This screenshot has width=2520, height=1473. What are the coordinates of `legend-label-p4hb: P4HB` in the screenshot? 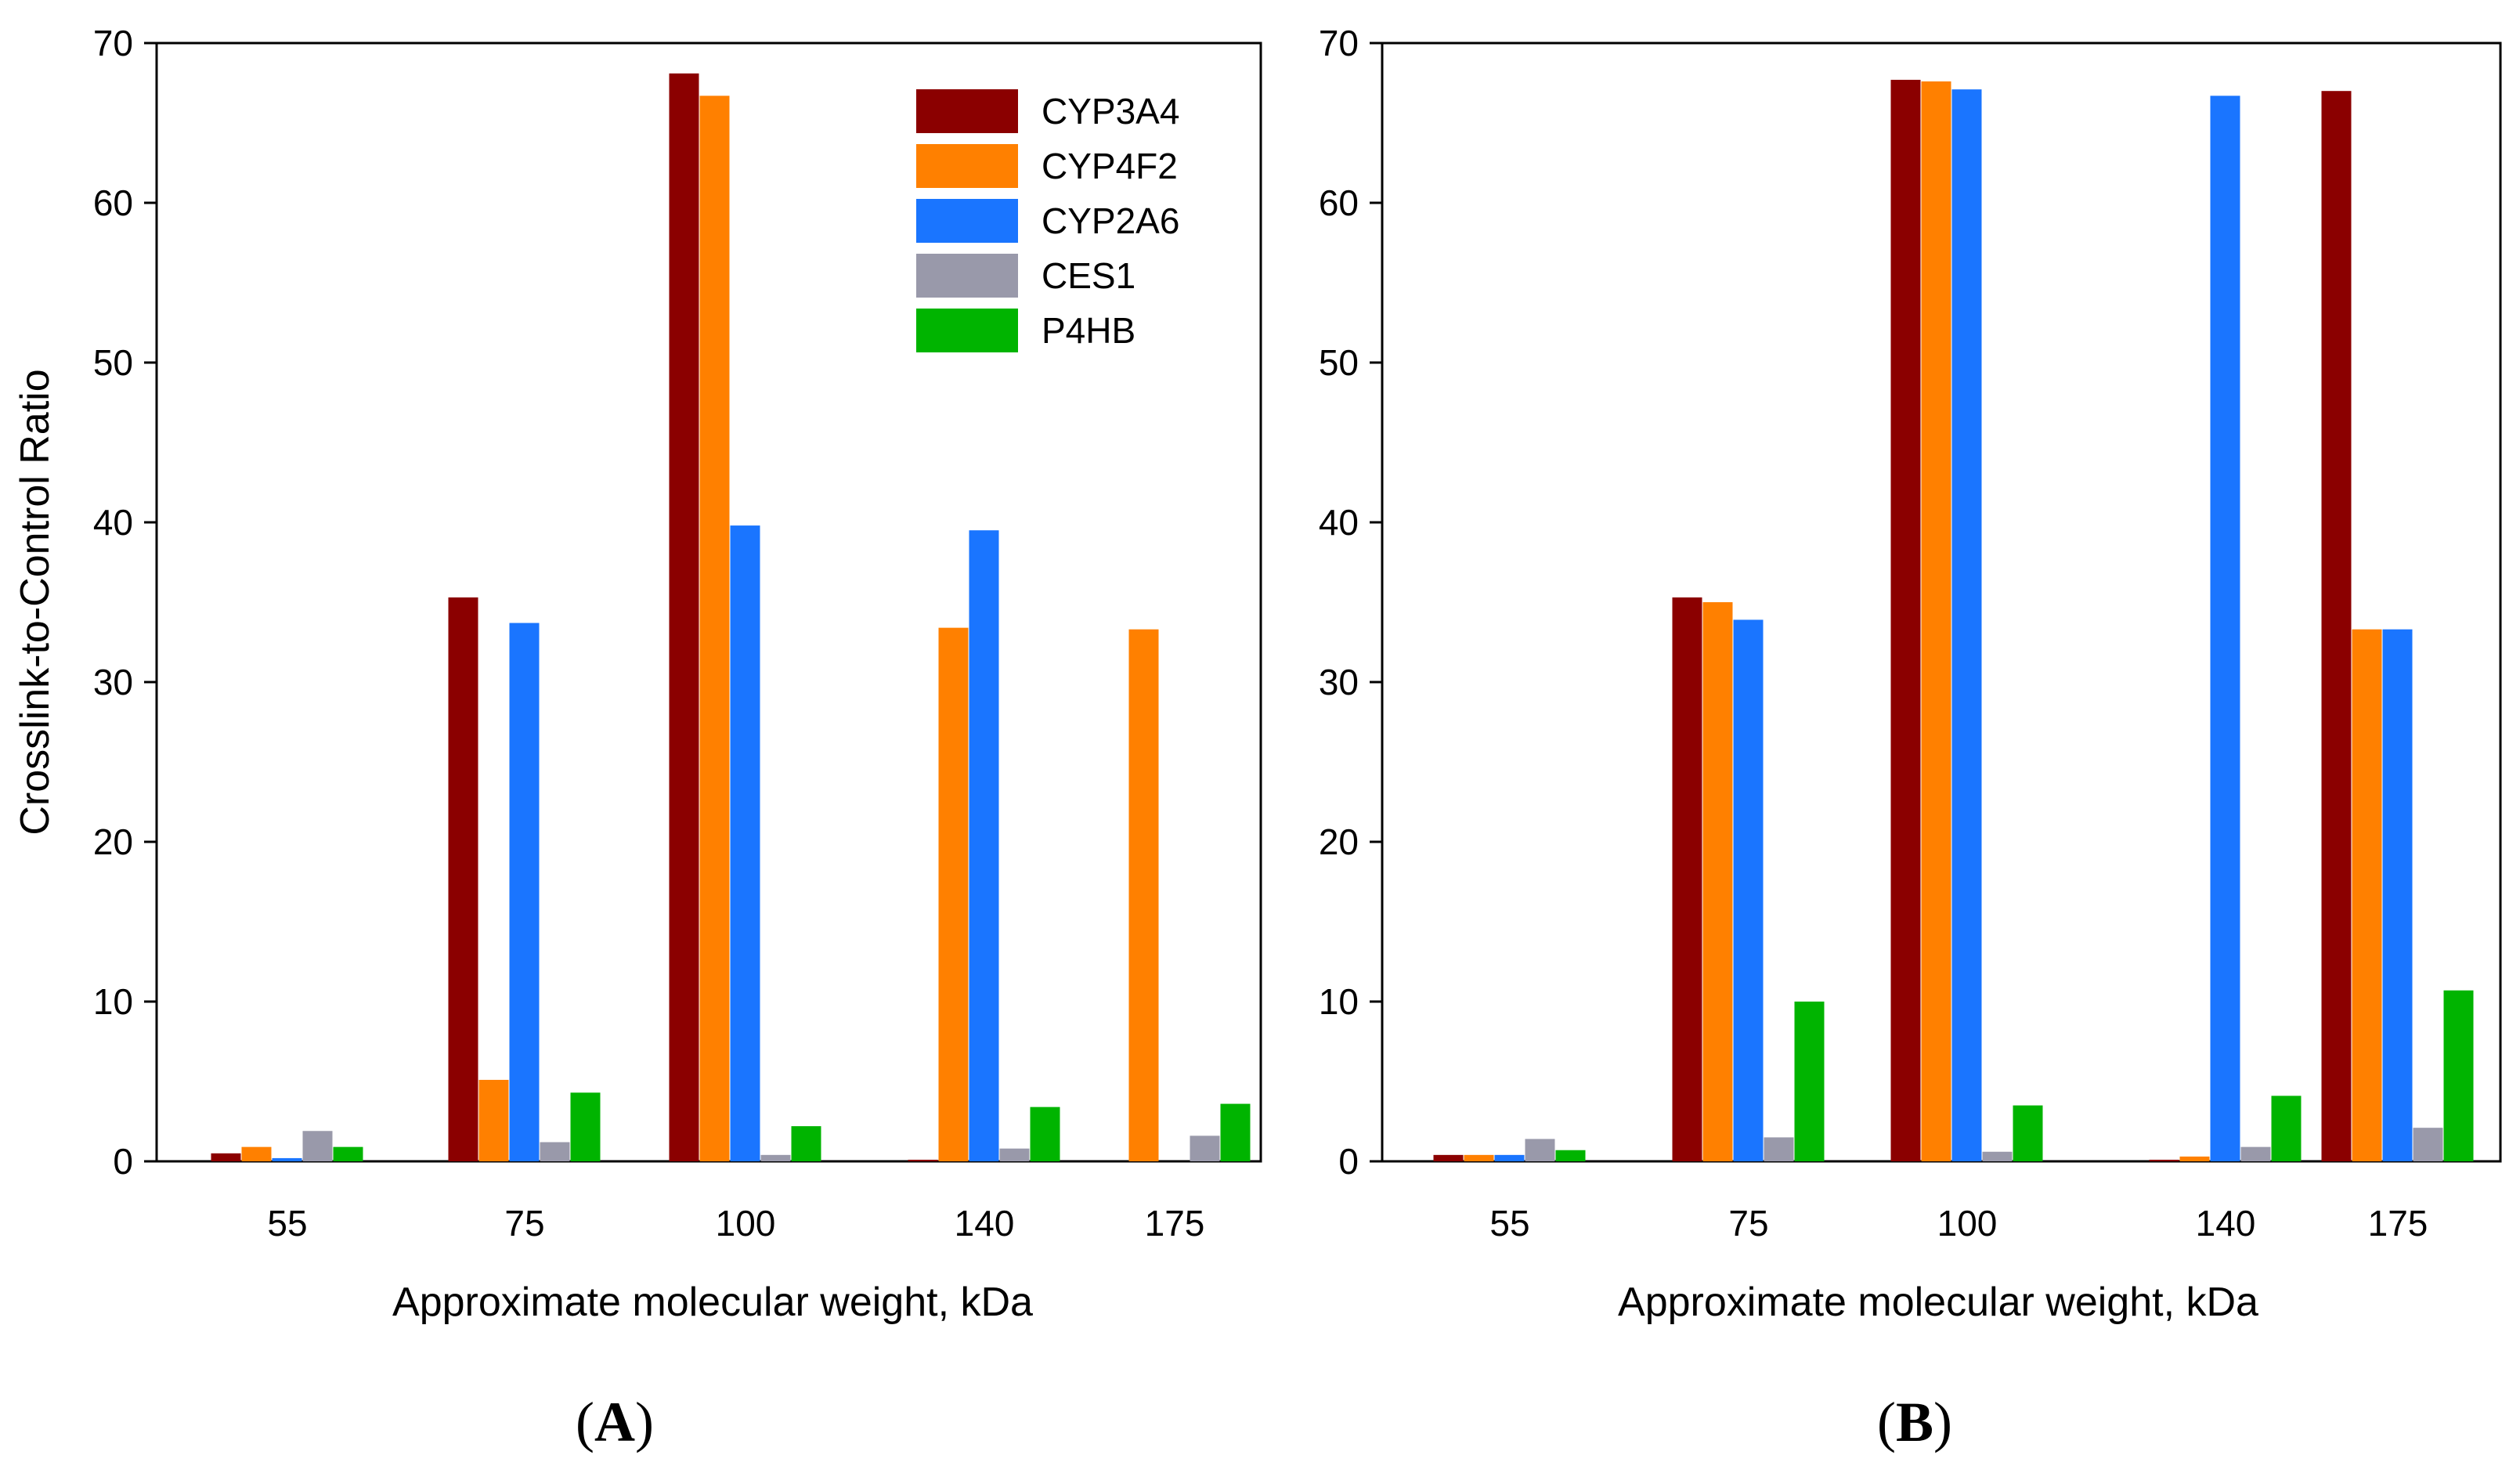 It's located at (1088, 330).